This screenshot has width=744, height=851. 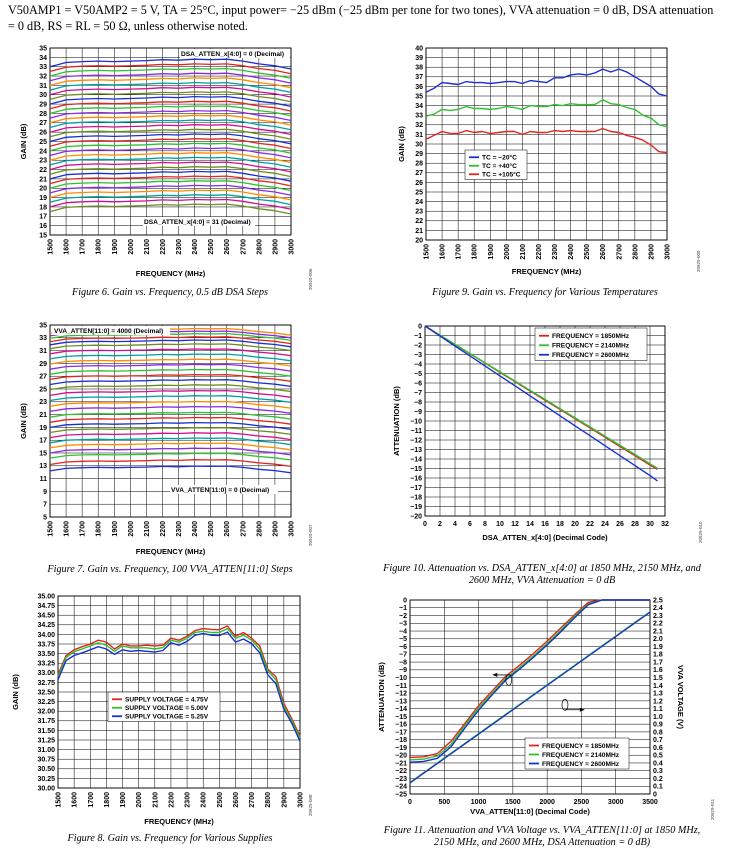 I want to click on y-tick-label: −4, so click(x=418, y=364).